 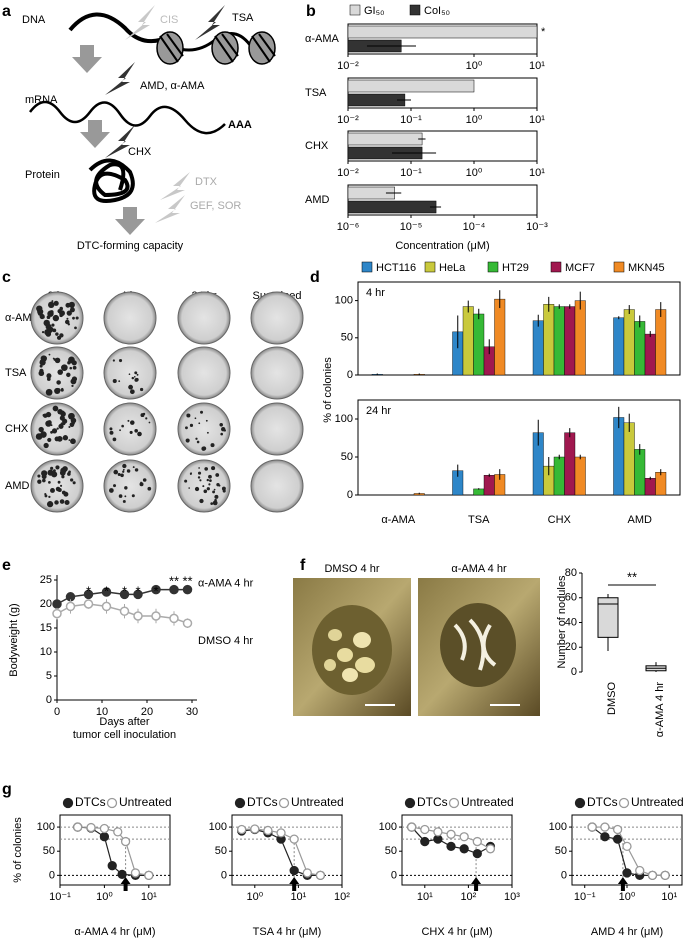 I want to click on x-tick-label: DMSO, so click(x=612, y=698).